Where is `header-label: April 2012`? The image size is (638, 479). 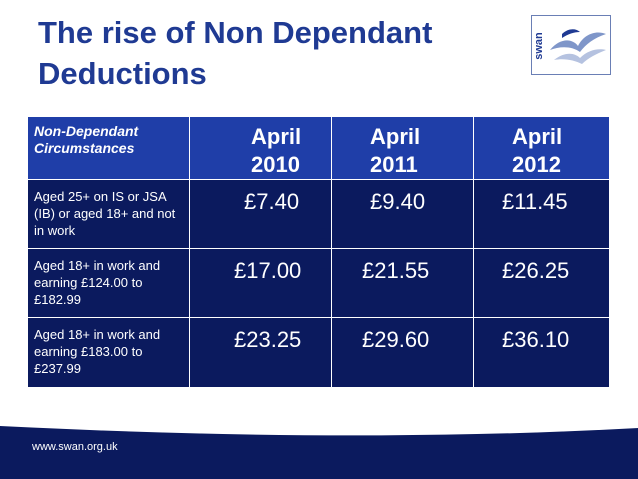 header-label: April 2012 is located at coordinates (537, 150).